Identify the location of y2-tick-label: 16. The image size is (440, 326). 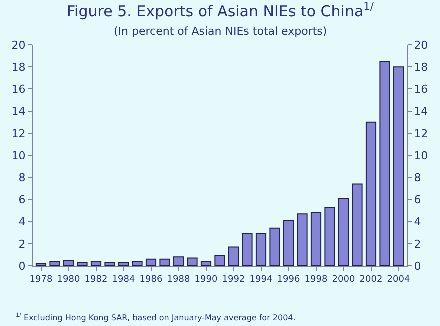
(421, 89).